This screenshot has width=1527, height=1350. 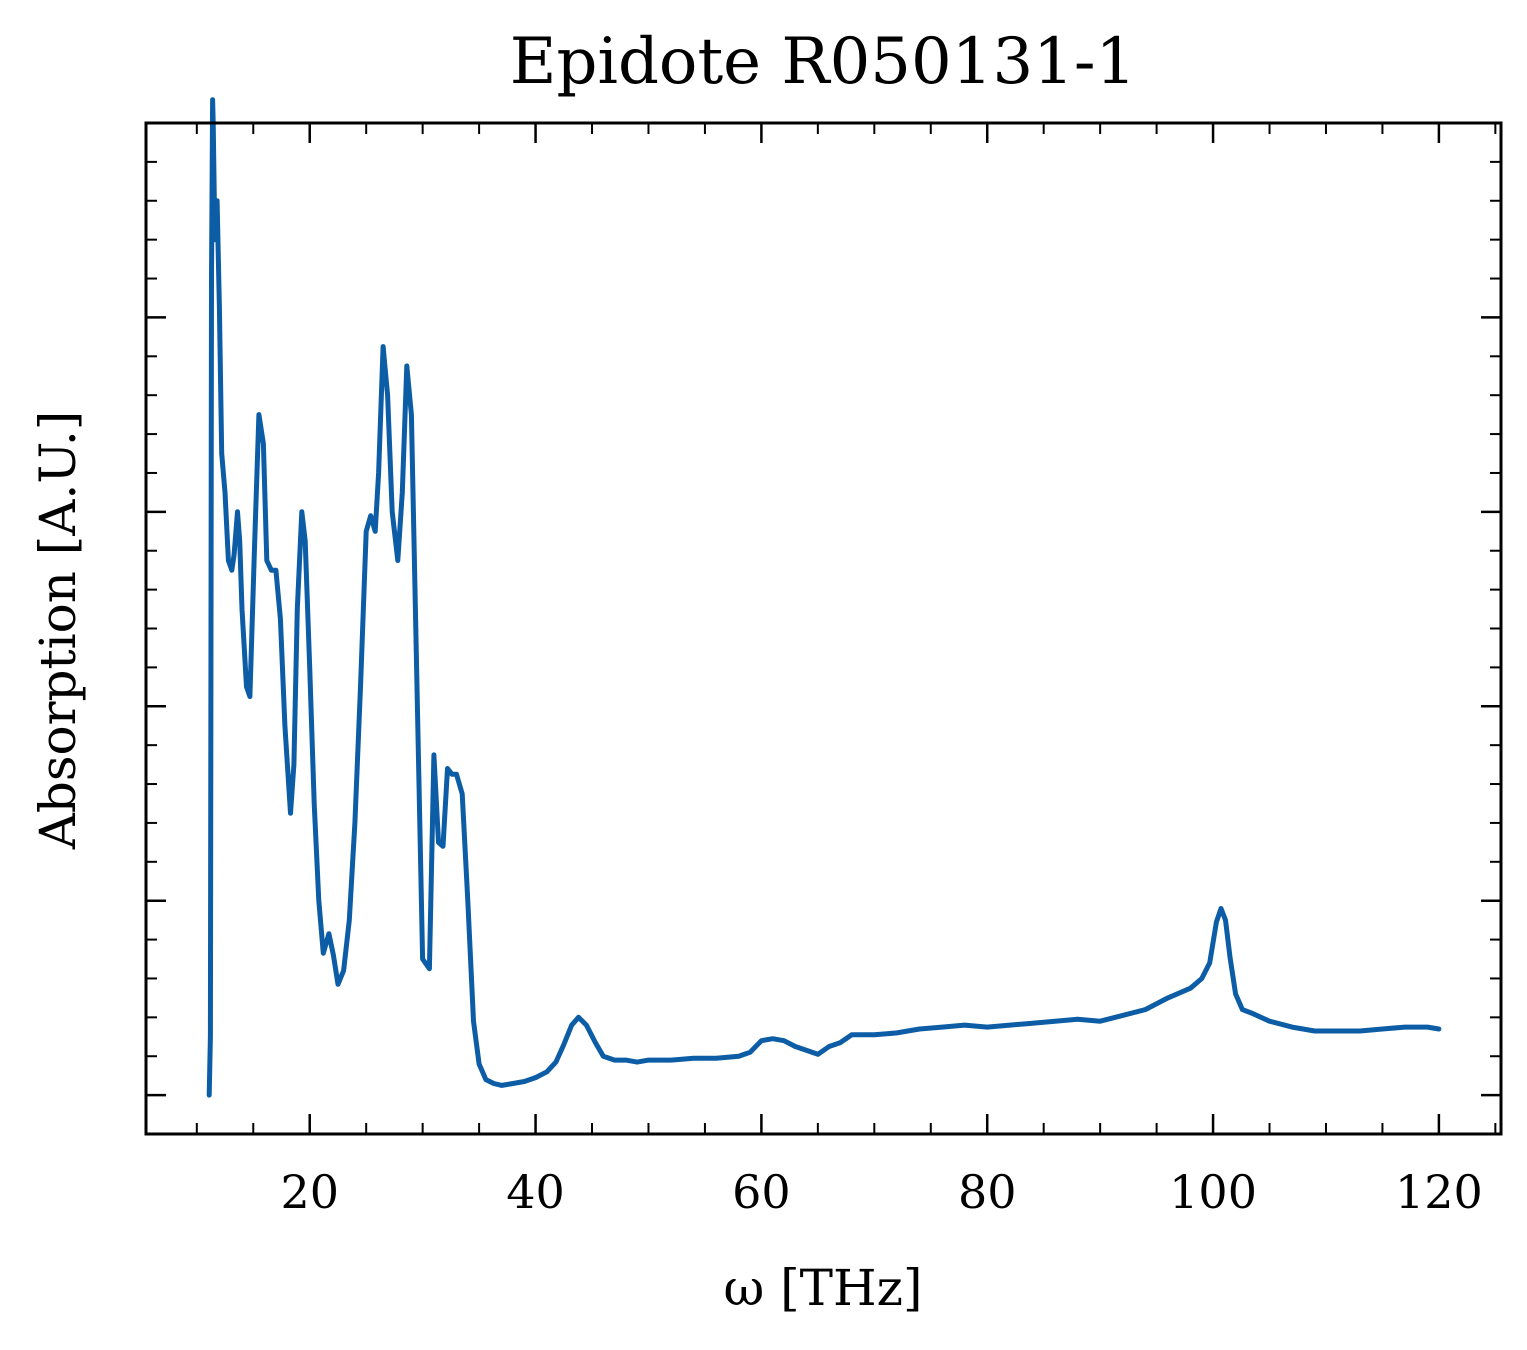 What do you see at coordinates (823, 62) in the screenshot?
I see `chart-title: Epidote R050131-1` at bounding box center [823, 62].